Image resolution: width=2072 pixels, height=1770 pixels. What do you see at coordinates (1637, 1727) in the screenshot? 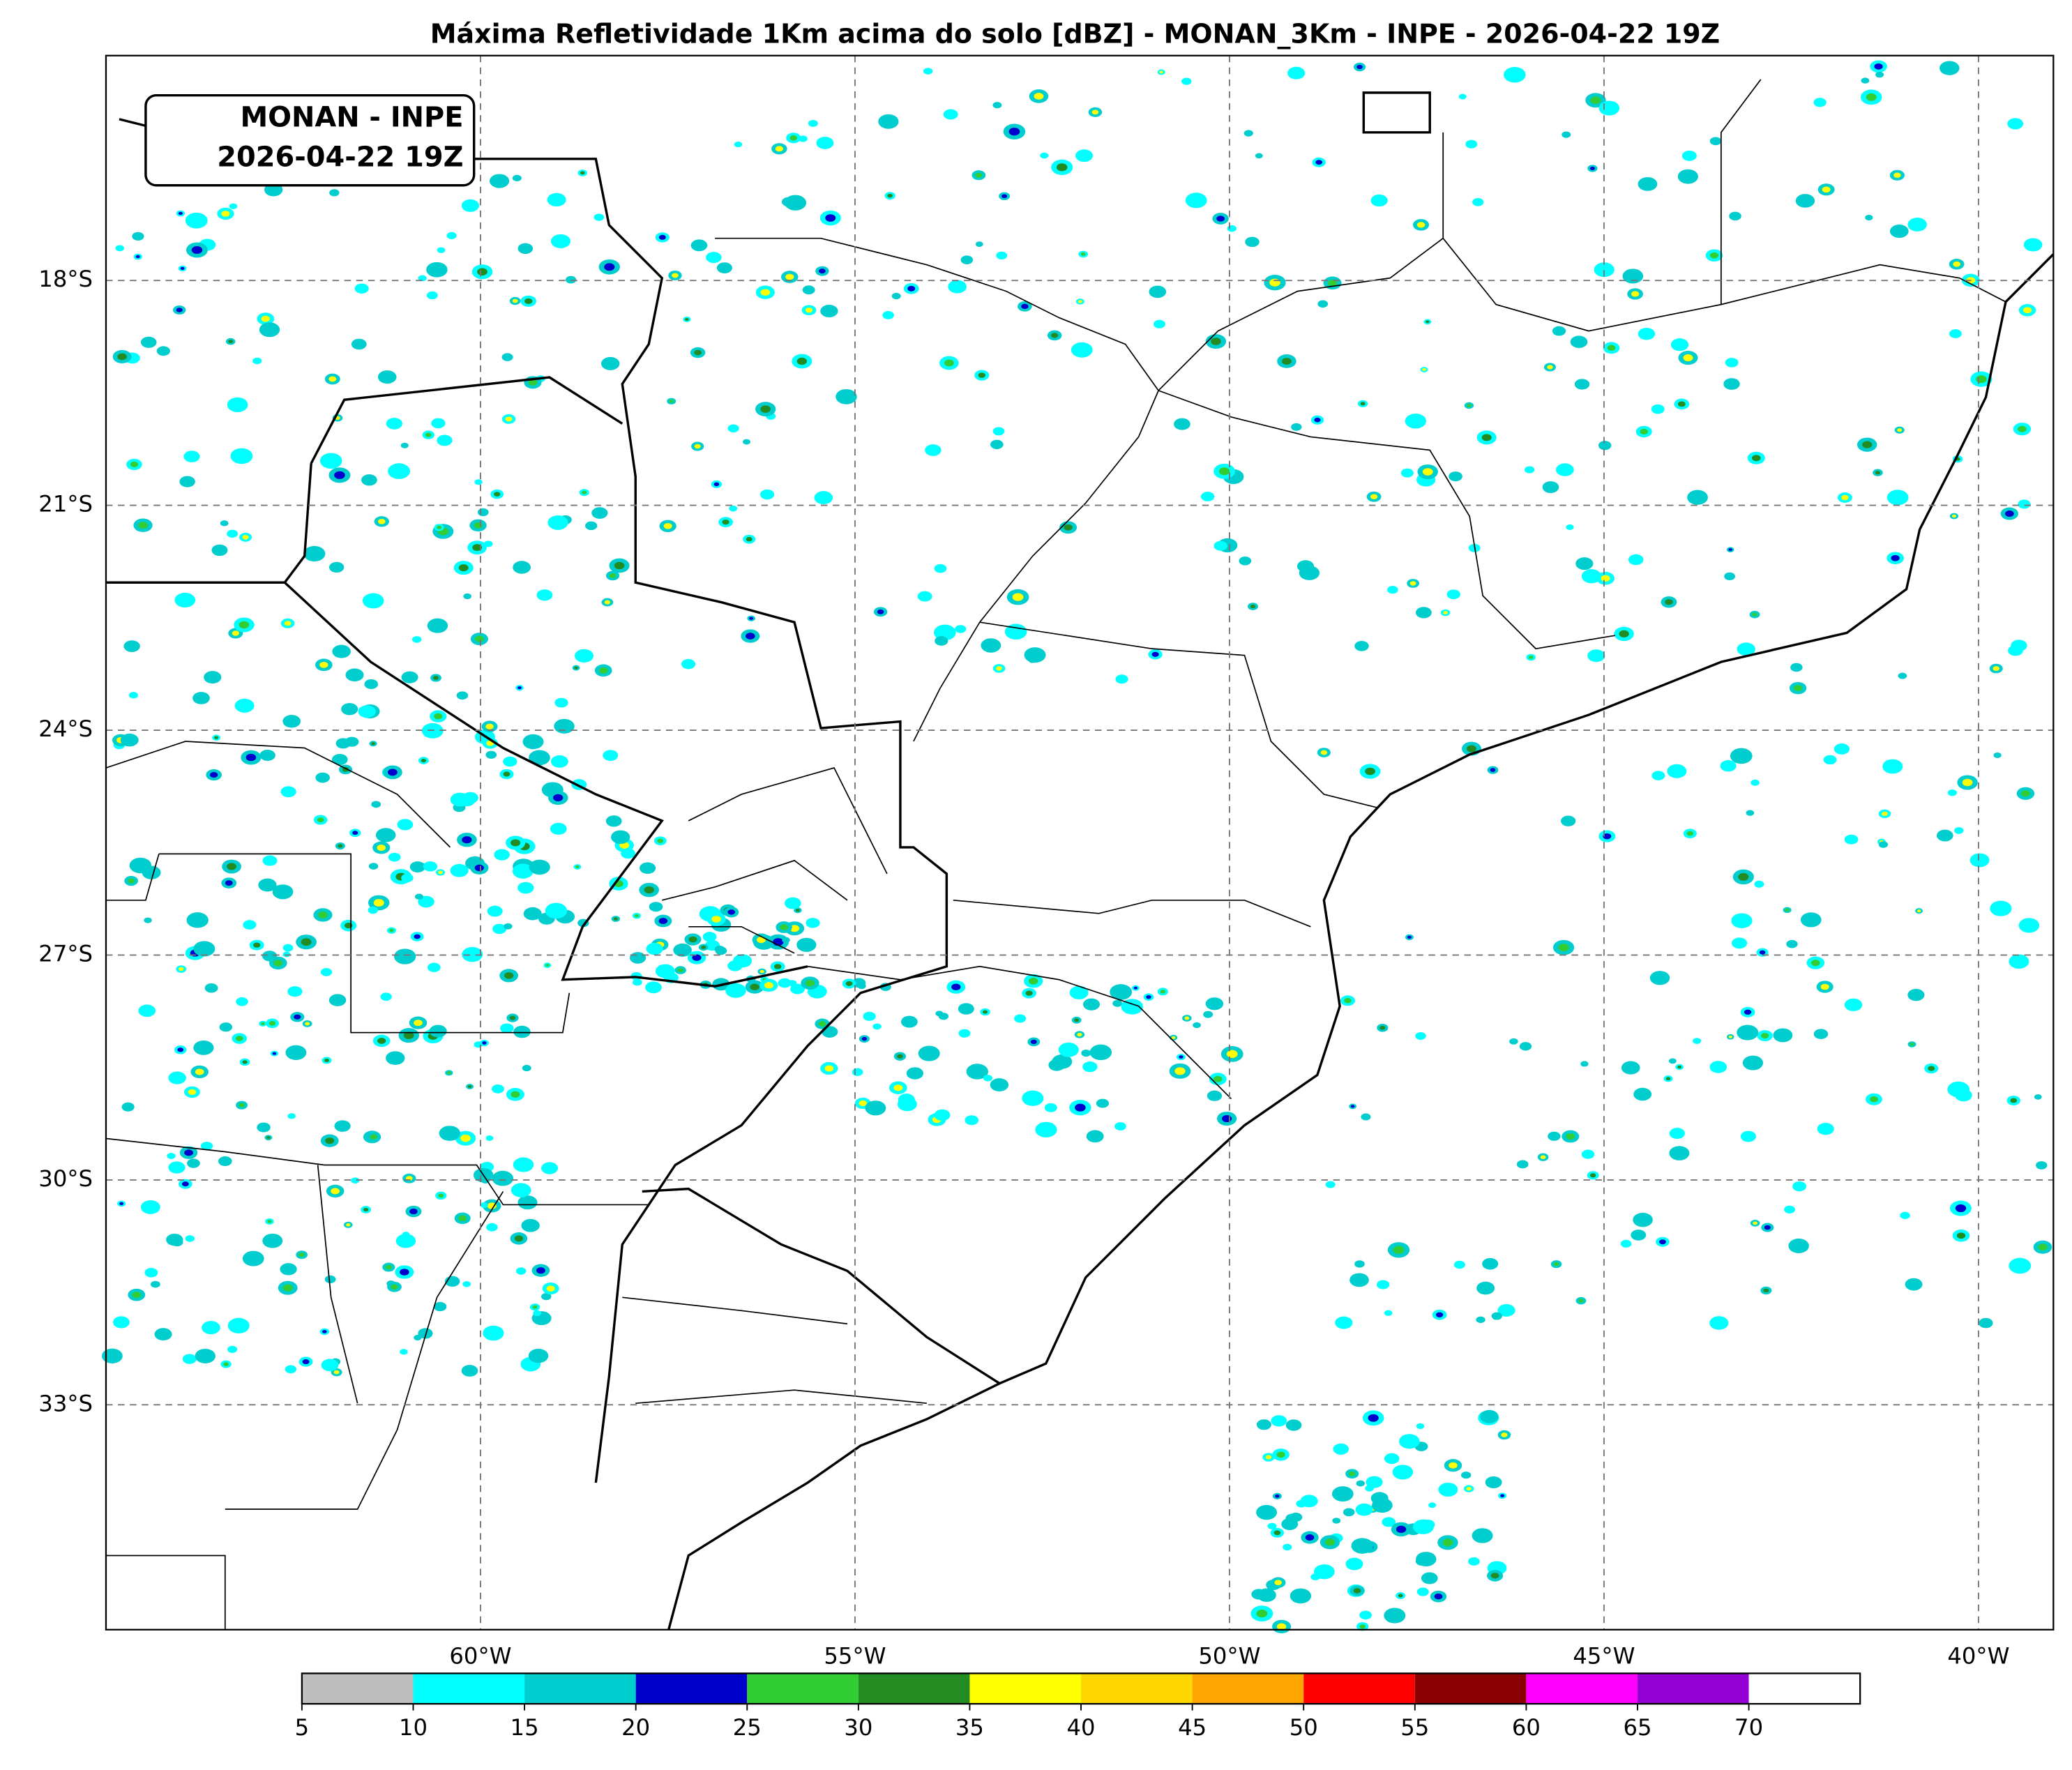
I see `colorbar-tick-label: 65` at bounding box center [1637, 1727].